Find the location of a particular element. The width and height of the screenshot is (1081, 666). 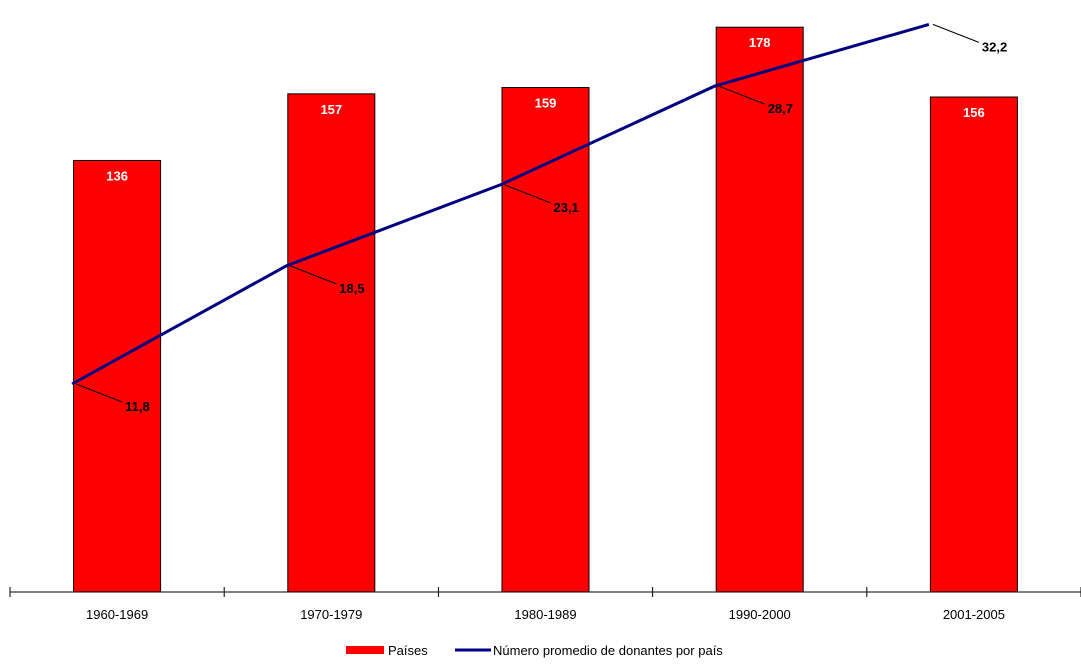

bar-value-label: 157 is located at coordinates (331, 109).